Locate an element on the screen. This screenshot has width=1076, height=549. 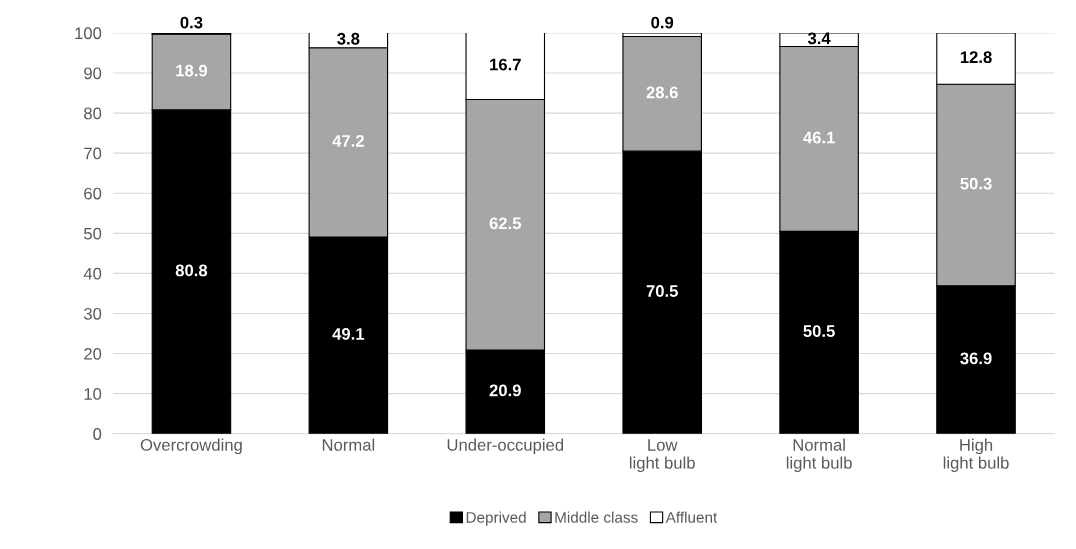
x-tick-label: Normal light bulb is located at coordinates (819, 455).